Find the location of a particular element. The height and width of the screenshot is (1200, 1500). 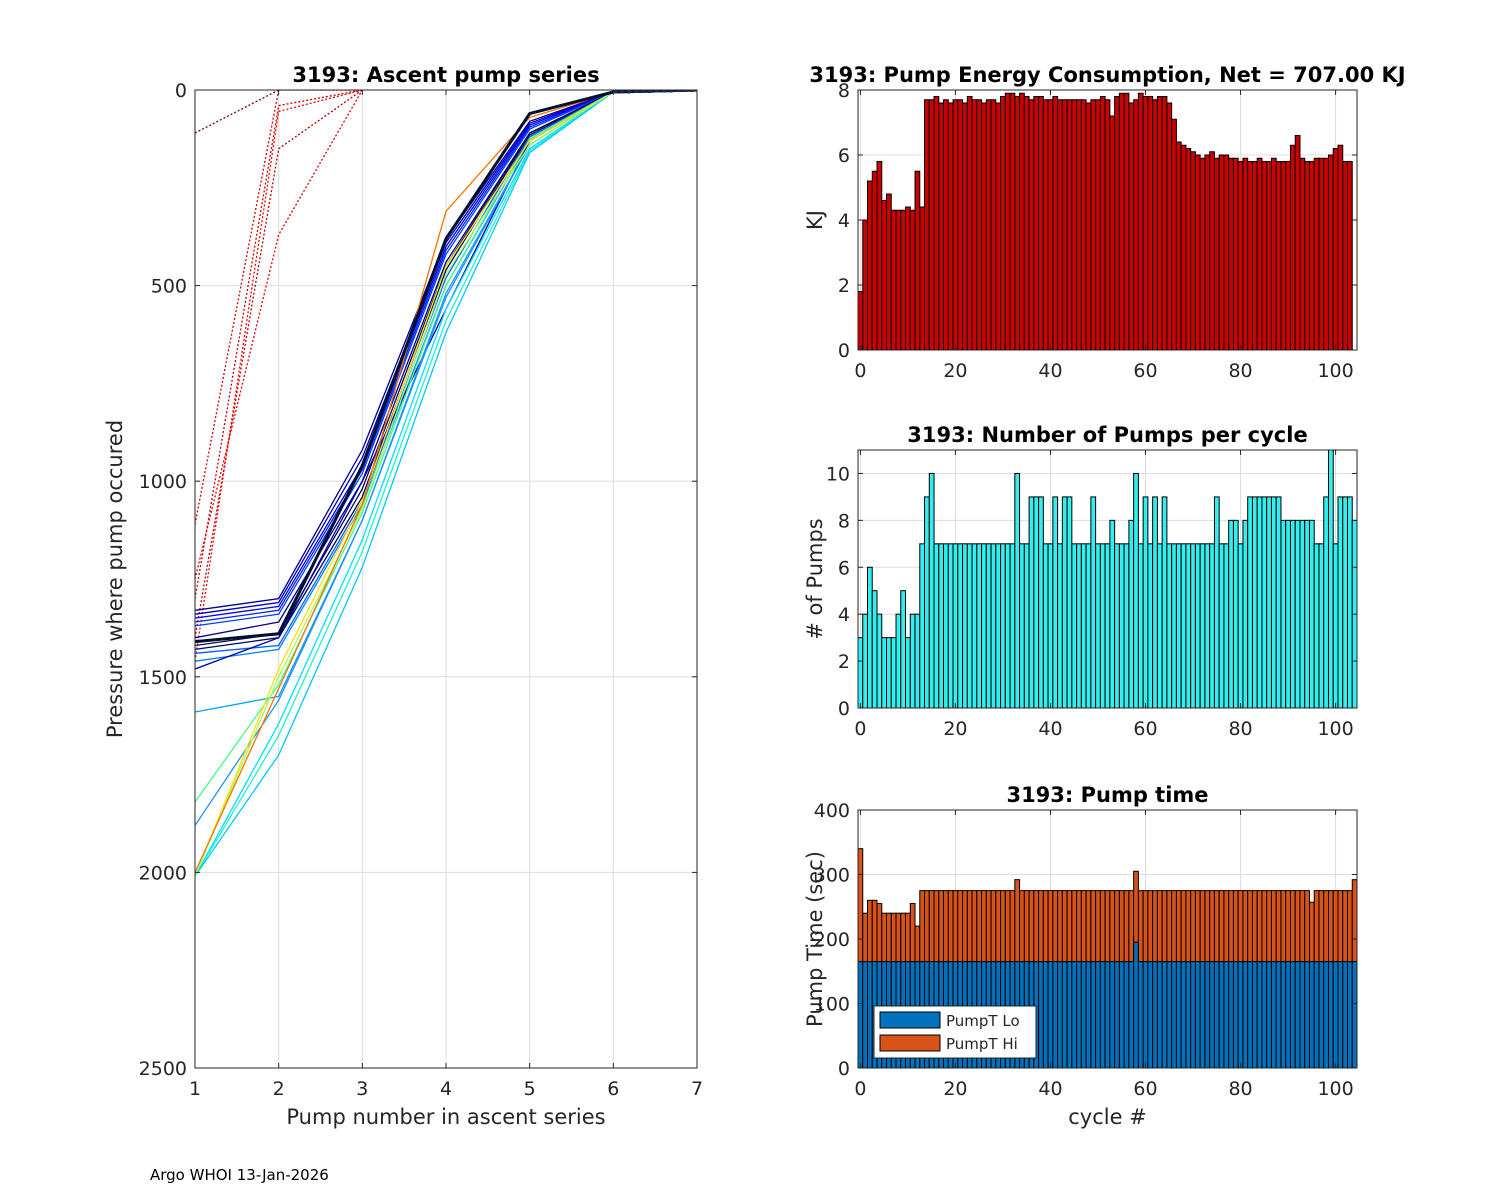

pumps-marks is located at coordinates (1107, 579).